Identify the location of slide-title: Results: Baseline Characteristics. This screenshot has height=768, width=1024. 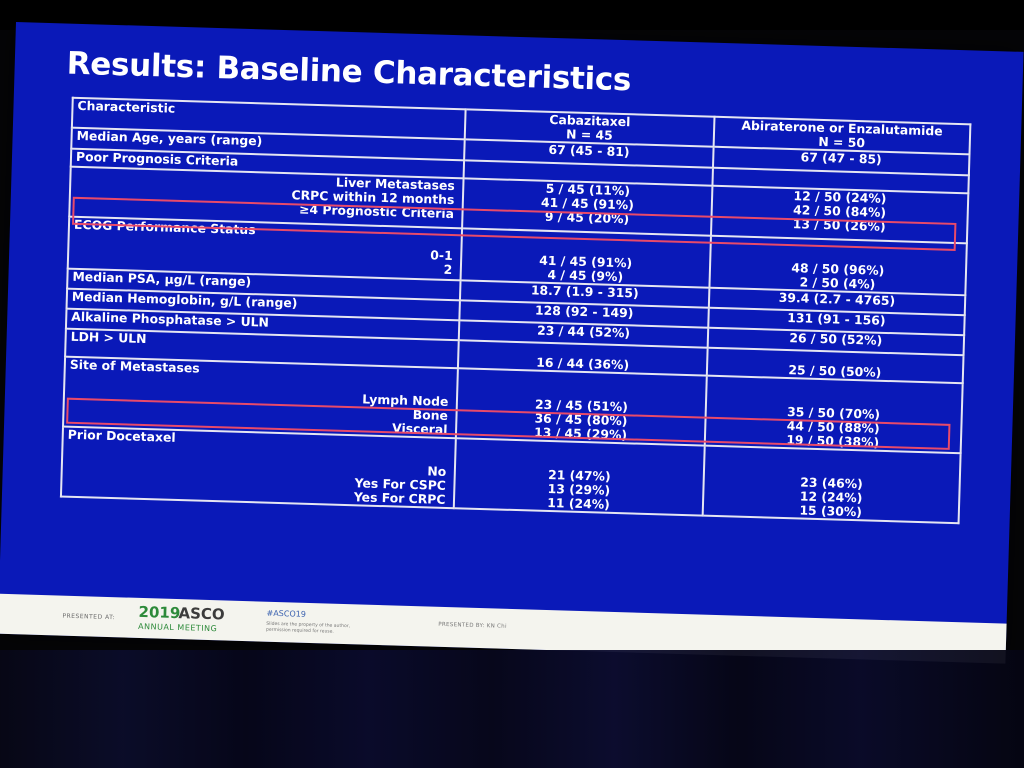
(349, 72).